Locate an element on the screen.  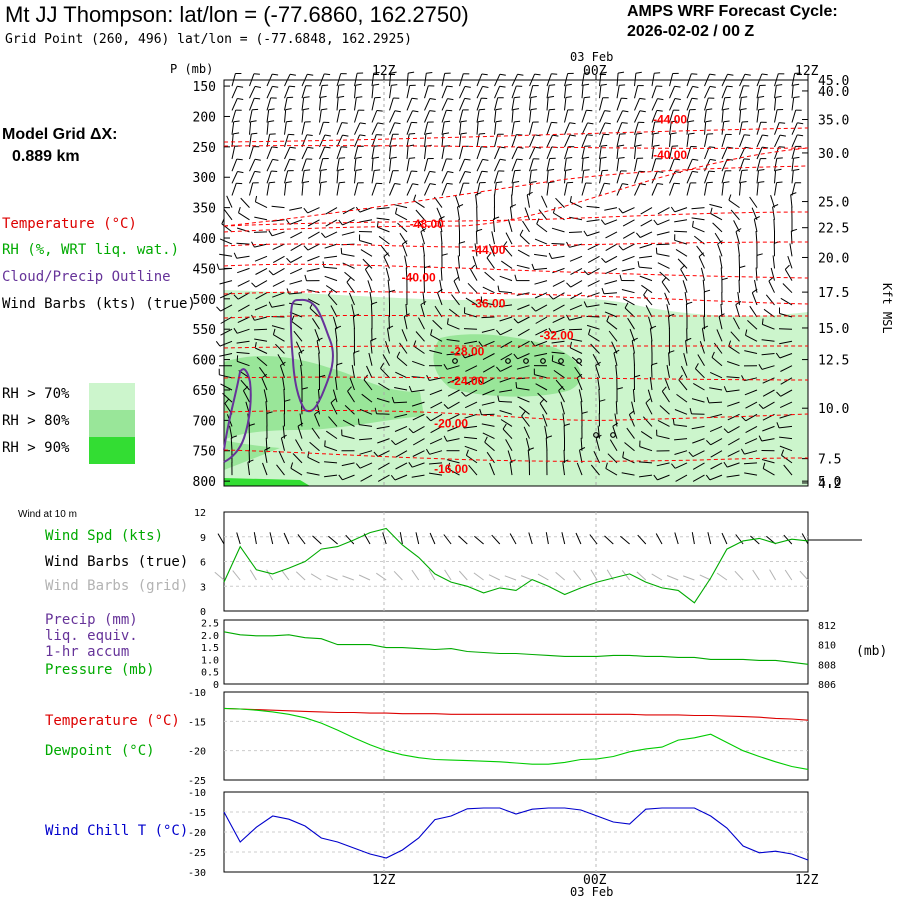
rh-80-region-low is located at coordinates (252, 455).